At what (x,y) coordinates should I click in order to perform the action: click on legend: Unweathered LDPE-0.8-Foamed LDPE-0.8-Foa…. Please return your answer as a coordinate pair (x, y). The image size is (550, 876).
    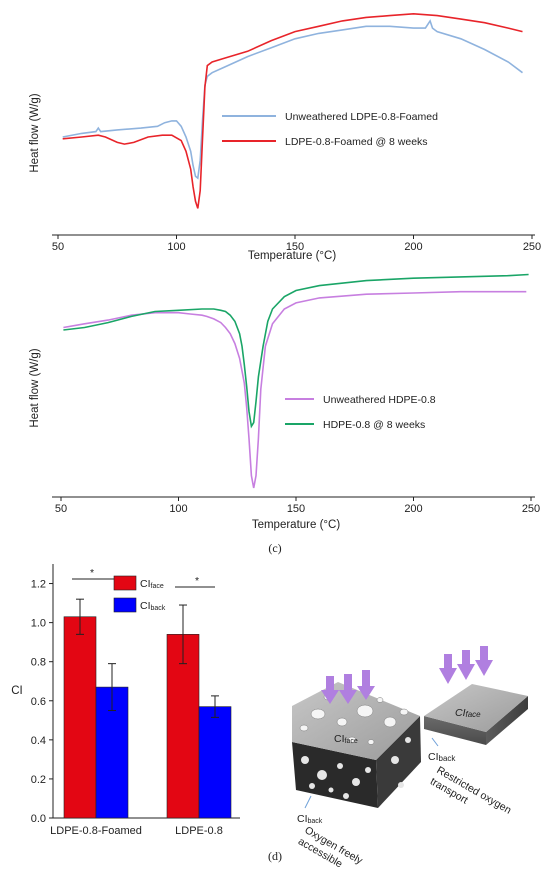
    Looking at the image, I should click on (330, 129).